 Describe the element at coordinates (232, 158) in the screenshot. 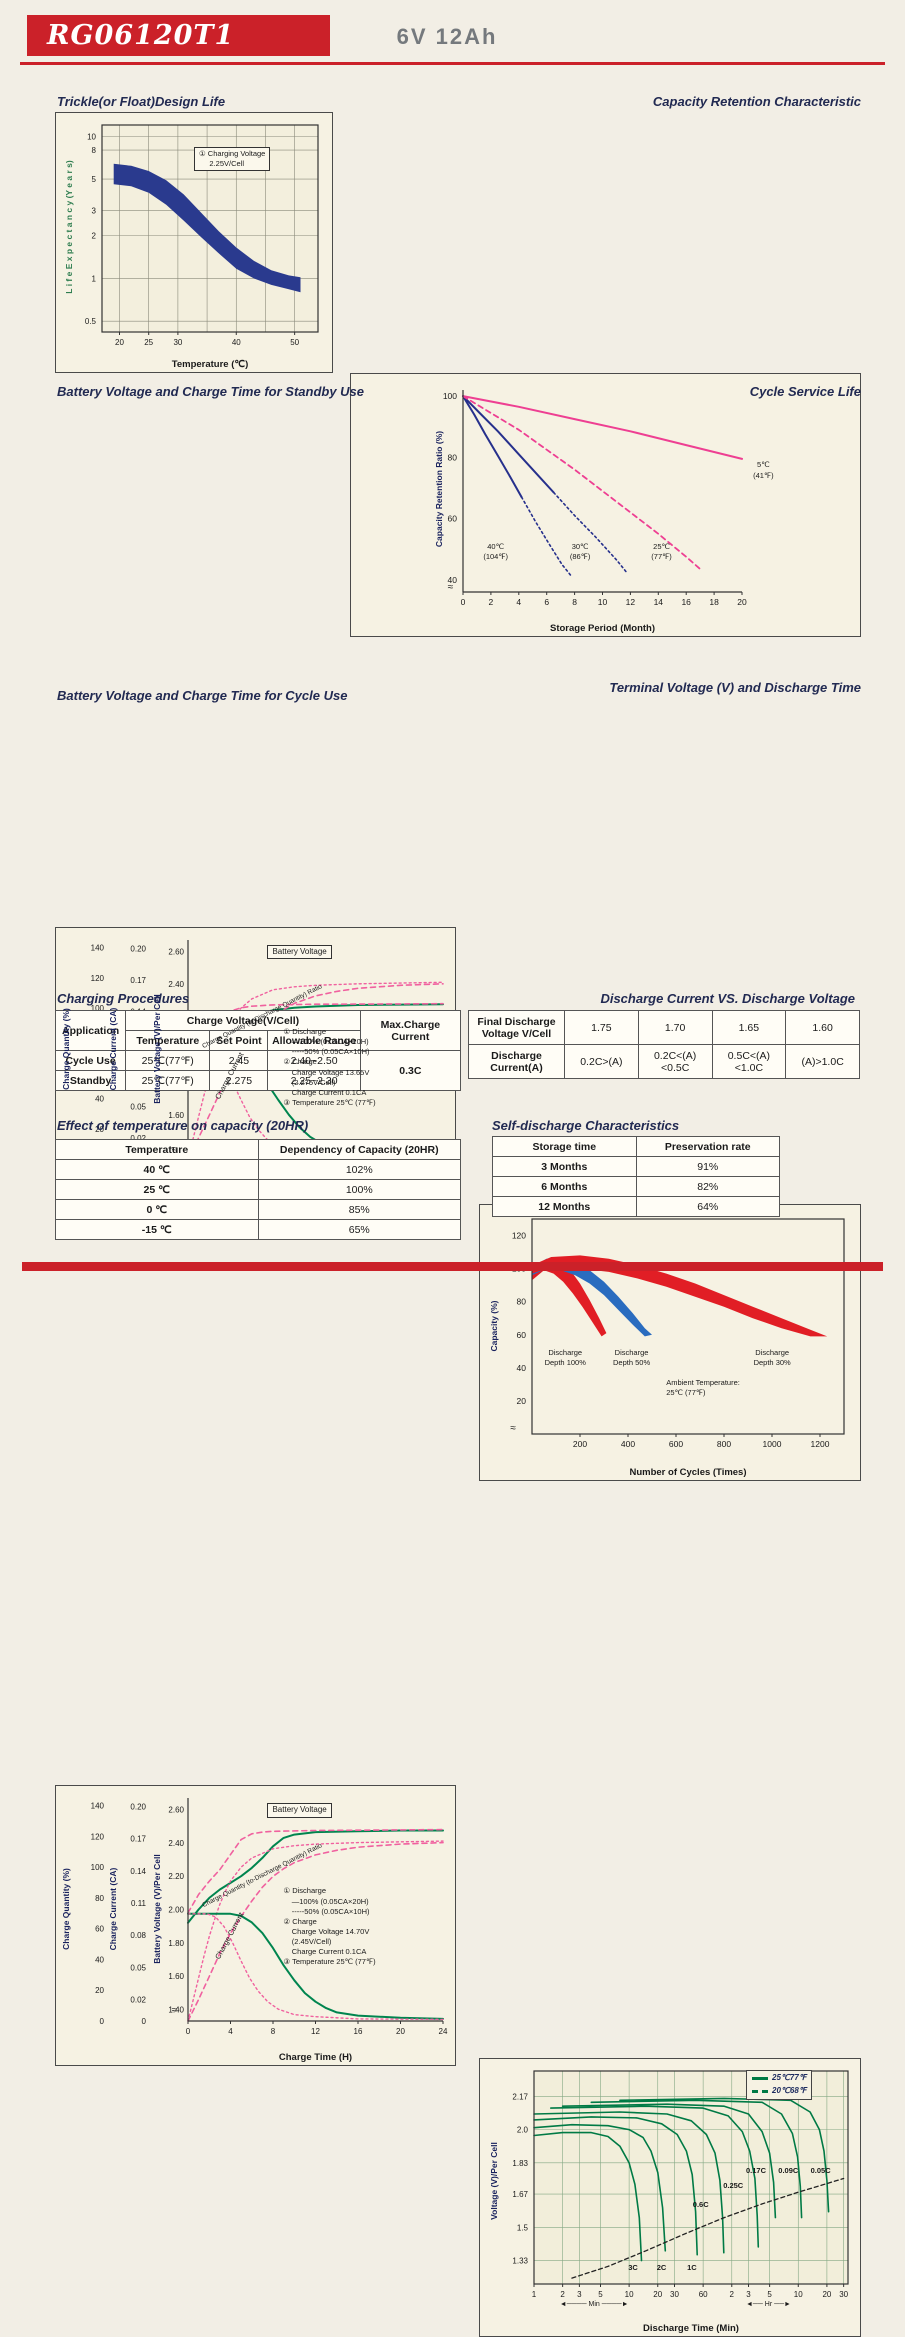

I see `chart-annotation: ① Charging Voltage 2.25V/Cell` at that location.